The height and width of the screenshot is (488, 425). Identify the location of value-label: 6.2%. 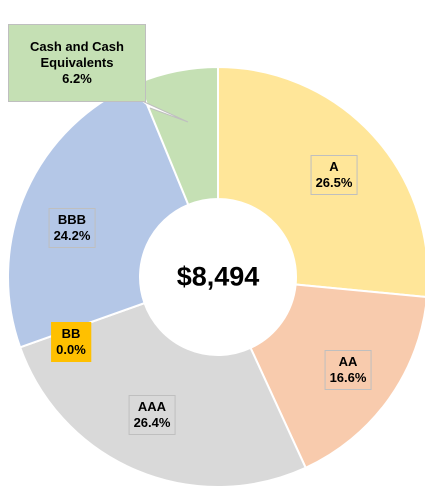
(77, 78).